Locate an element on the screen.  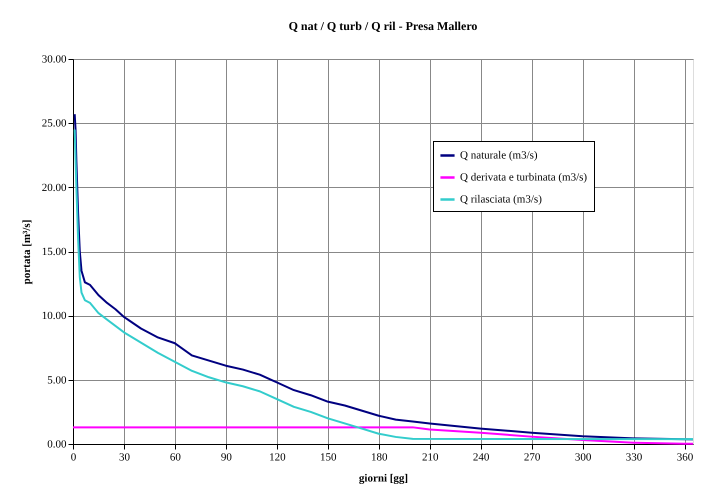
x-tick-label: 60 is located at coordinates (176, 458).